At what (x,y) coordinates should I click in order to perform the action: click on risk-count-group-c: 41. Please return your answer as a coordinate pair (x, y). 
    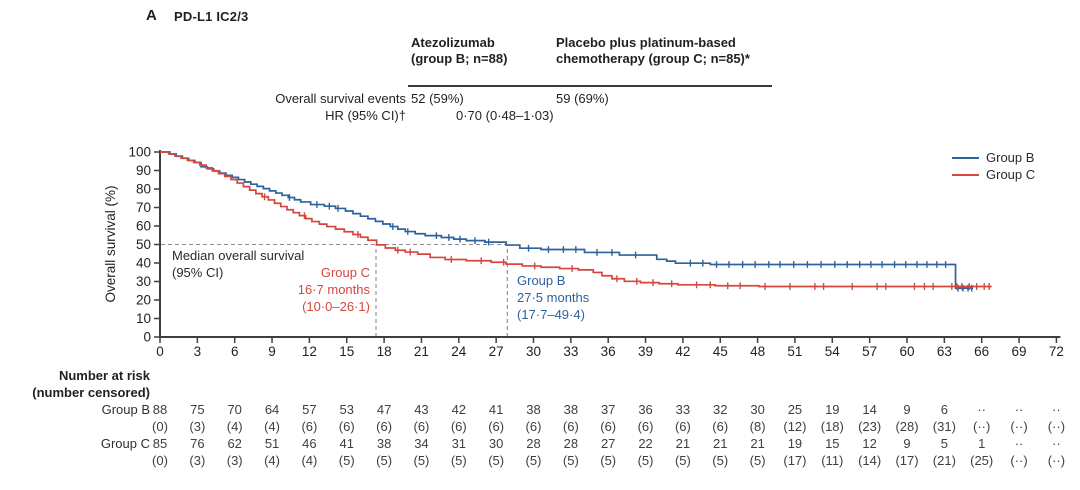
    Looking at the image, I should click on (346, 443).